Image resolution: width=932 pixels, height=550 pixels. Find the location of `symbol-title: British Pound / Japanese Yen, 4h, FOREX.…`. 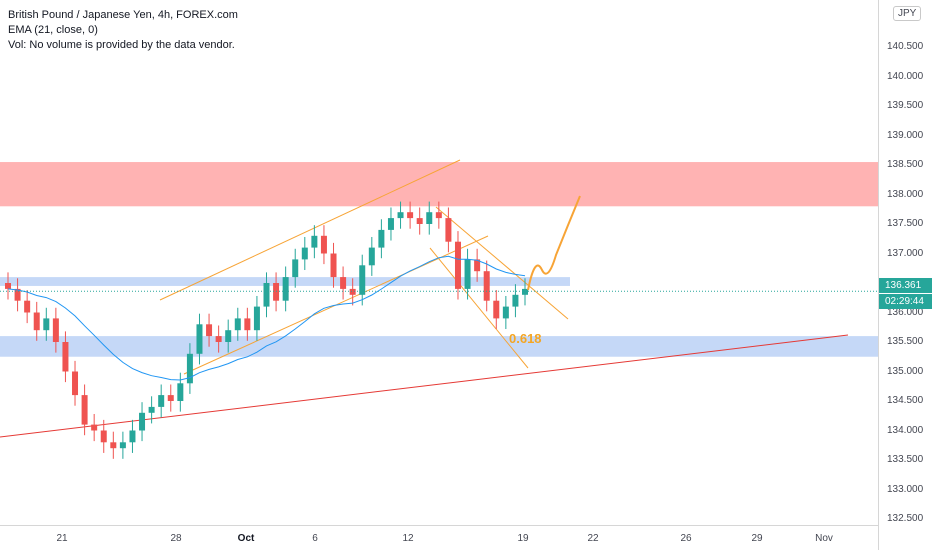

symbol-title: British Pound / Japanese Yen, 4h, FOREX.… is located at coordinates (123, 15).